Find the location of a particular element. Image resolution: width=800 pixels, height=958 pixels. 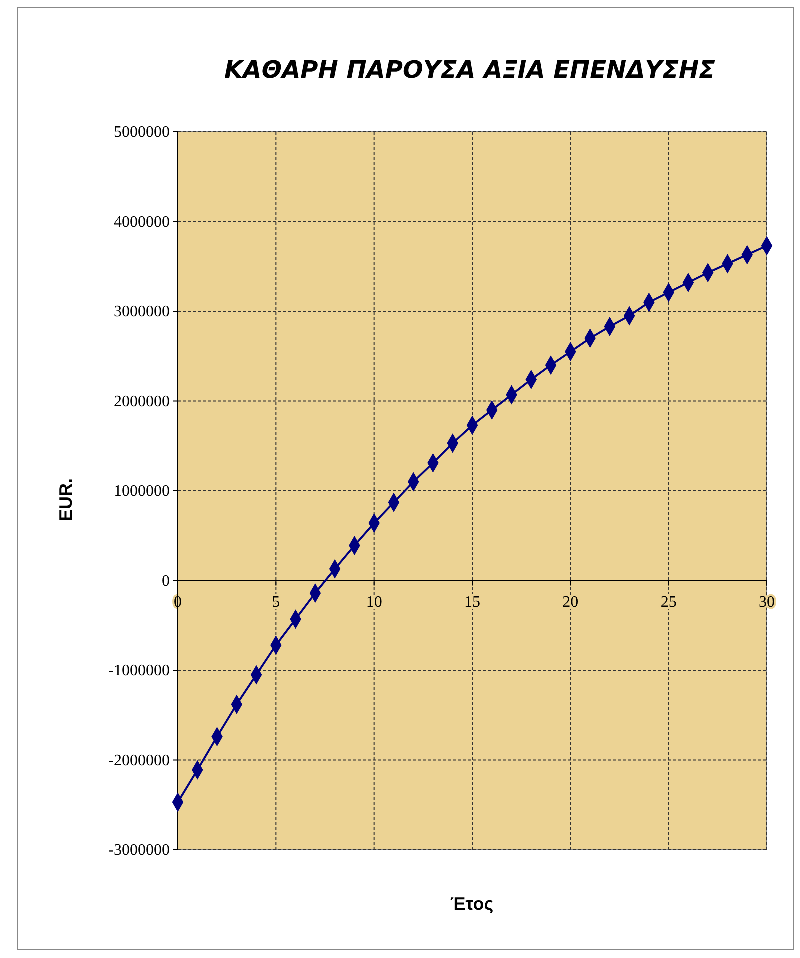

x-tick-label: 30 is located at coordinates (767, 603).